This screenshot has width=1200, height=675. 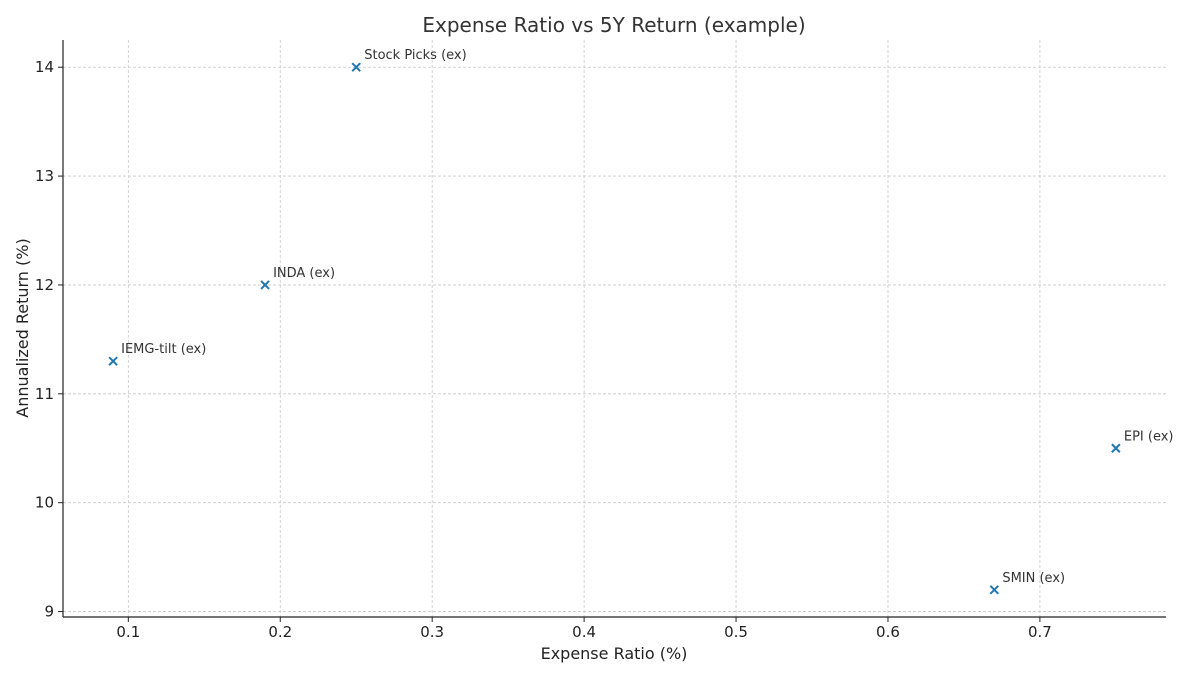 What do you see at coordinates (304, 273) in the screenshot?
I see `point-label: INDA (ex)` at bounding box center [304, 273].